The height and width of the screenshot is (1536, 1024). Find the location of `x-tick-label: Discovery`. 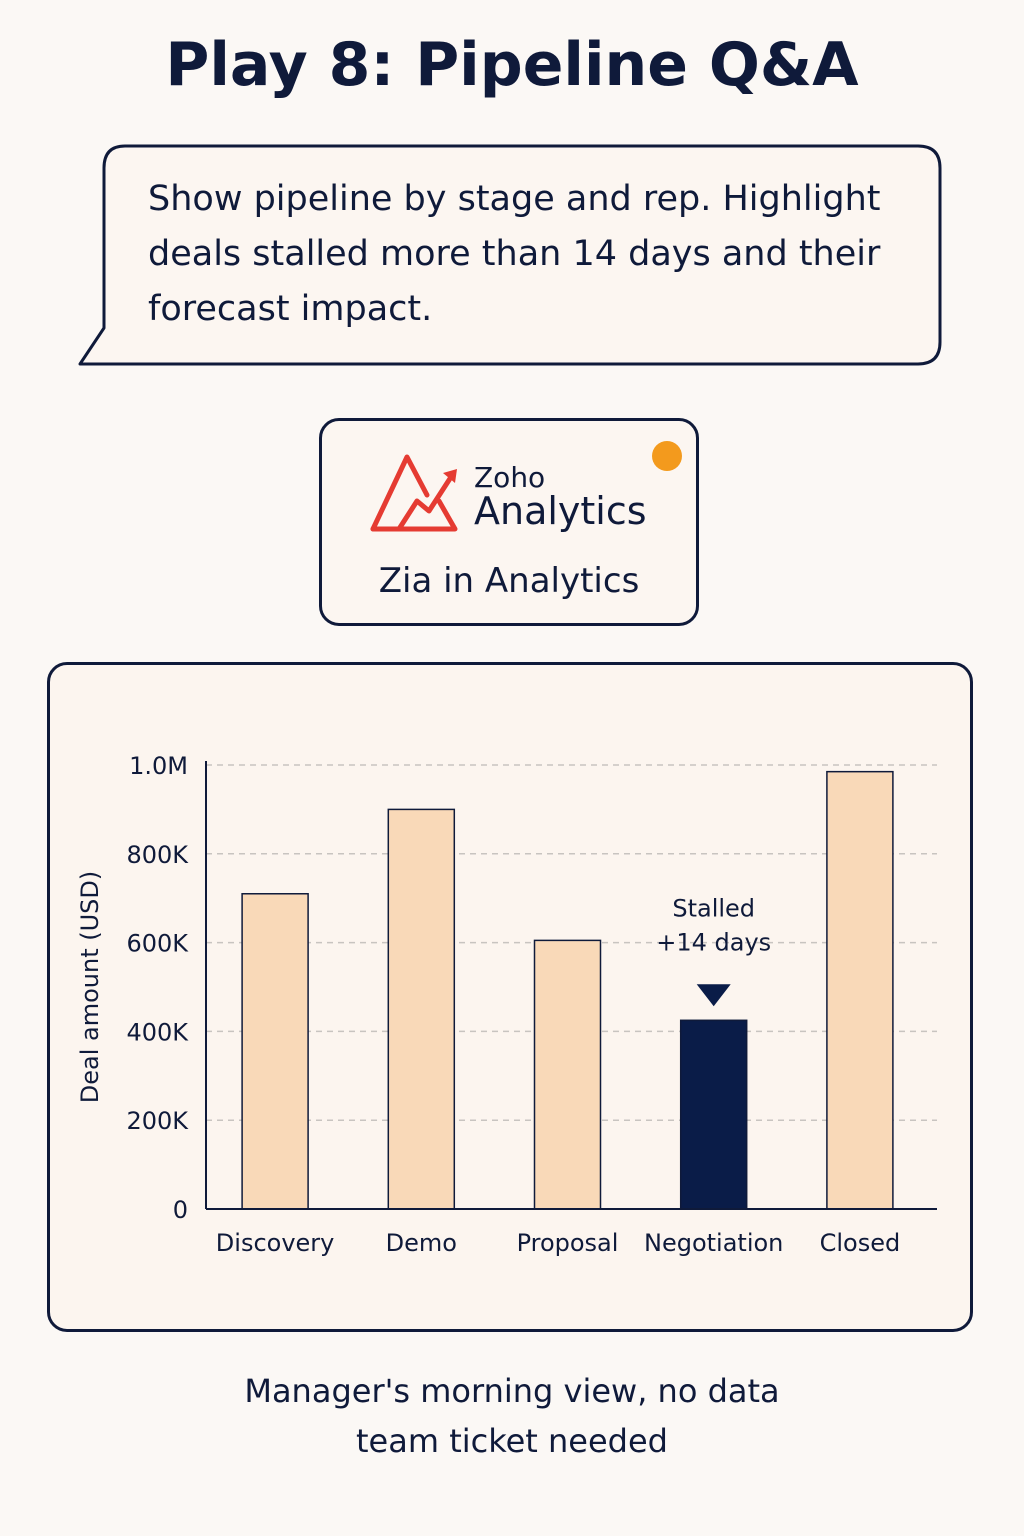

x-tick-label: Discovery is located at coordinates (275, 1243).